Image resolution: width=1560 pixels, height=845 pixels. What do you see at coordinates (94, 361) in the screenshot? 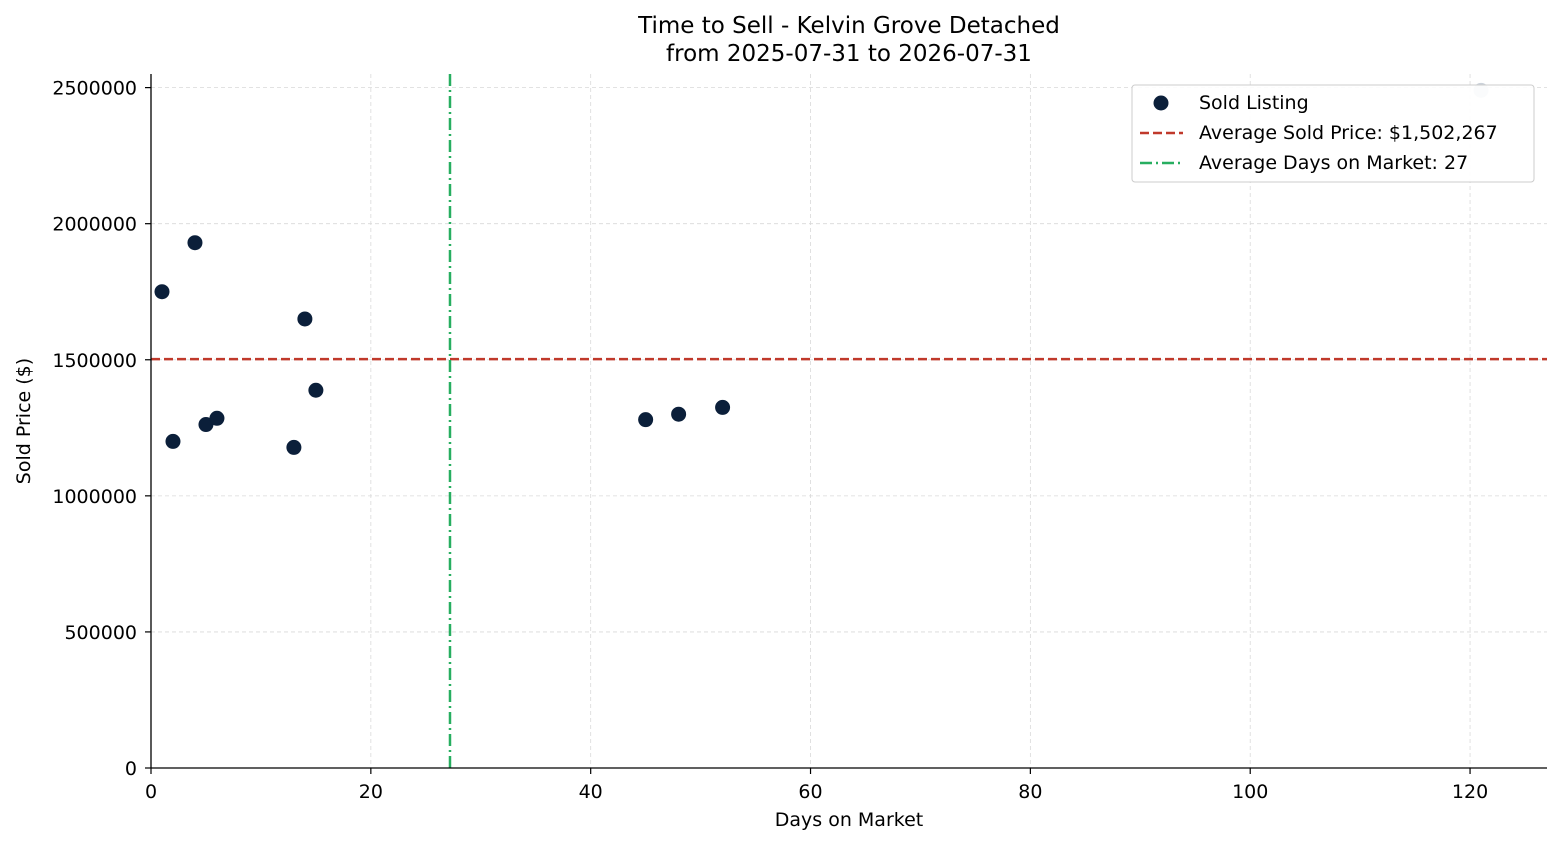
I see `y-tick-label: 1500000` at bounding box center [94, 361].